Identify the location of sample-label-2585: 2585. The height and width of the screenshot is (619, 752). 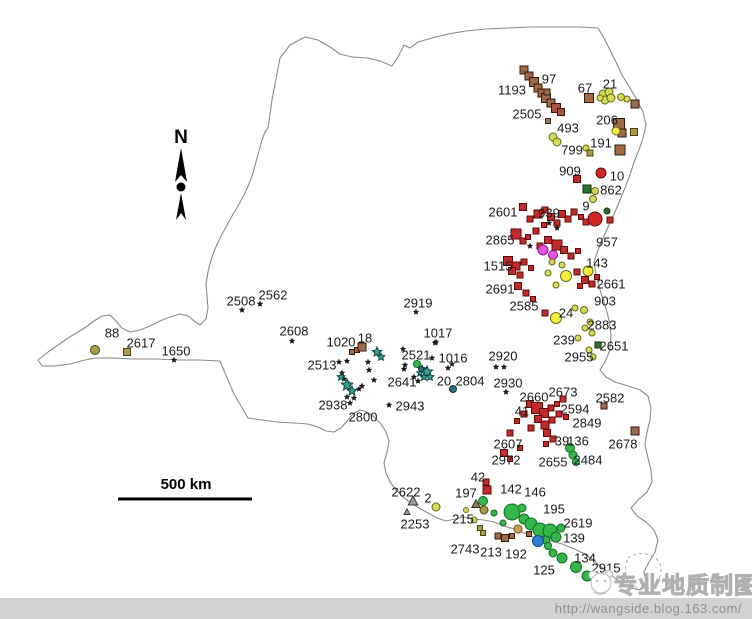
(524, 306).